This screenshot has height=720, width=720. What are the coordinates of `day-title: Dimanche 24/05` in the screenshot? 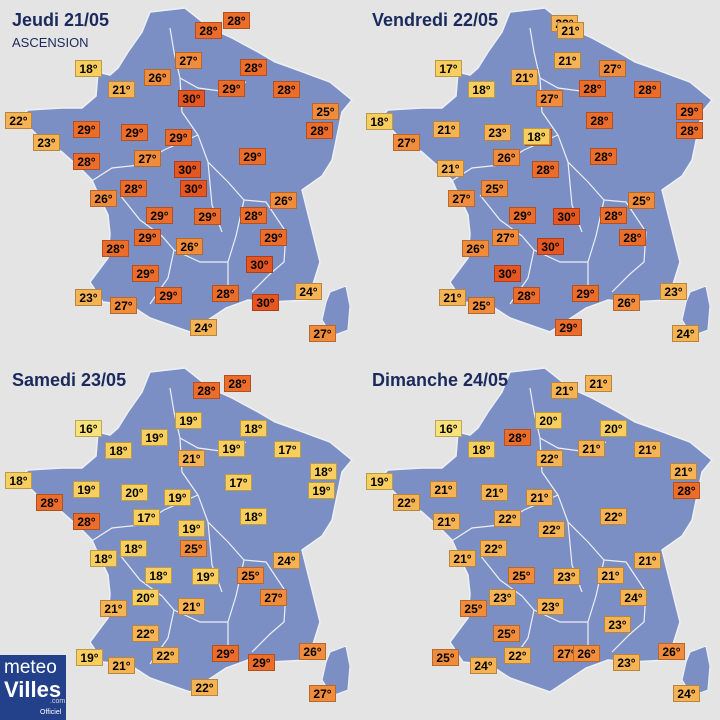 It's located at (440, 380).